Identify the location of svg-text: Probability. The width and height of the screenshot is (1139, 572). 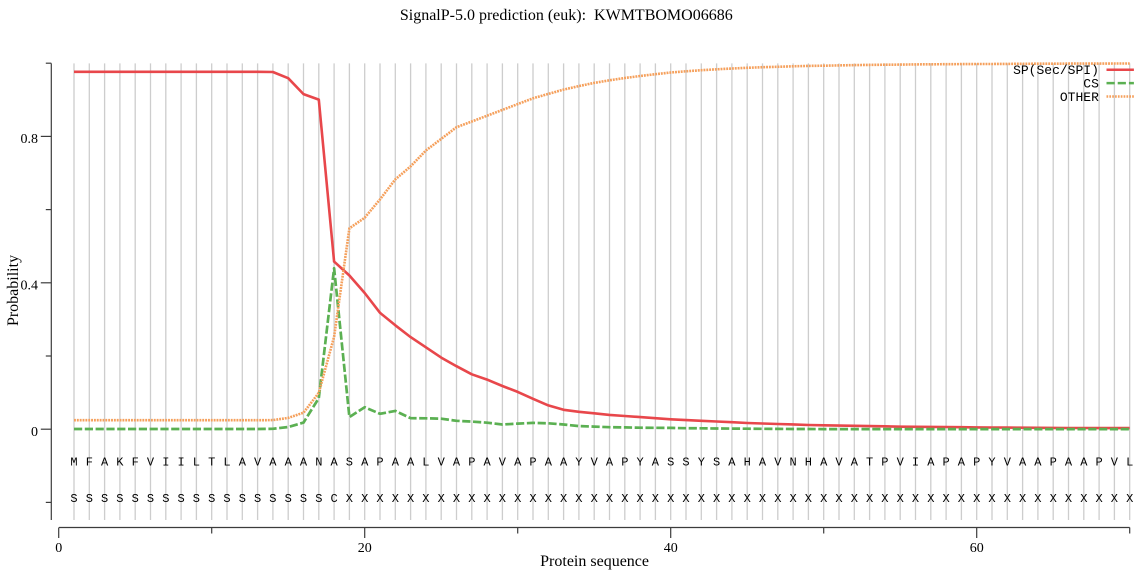
(13, 290).